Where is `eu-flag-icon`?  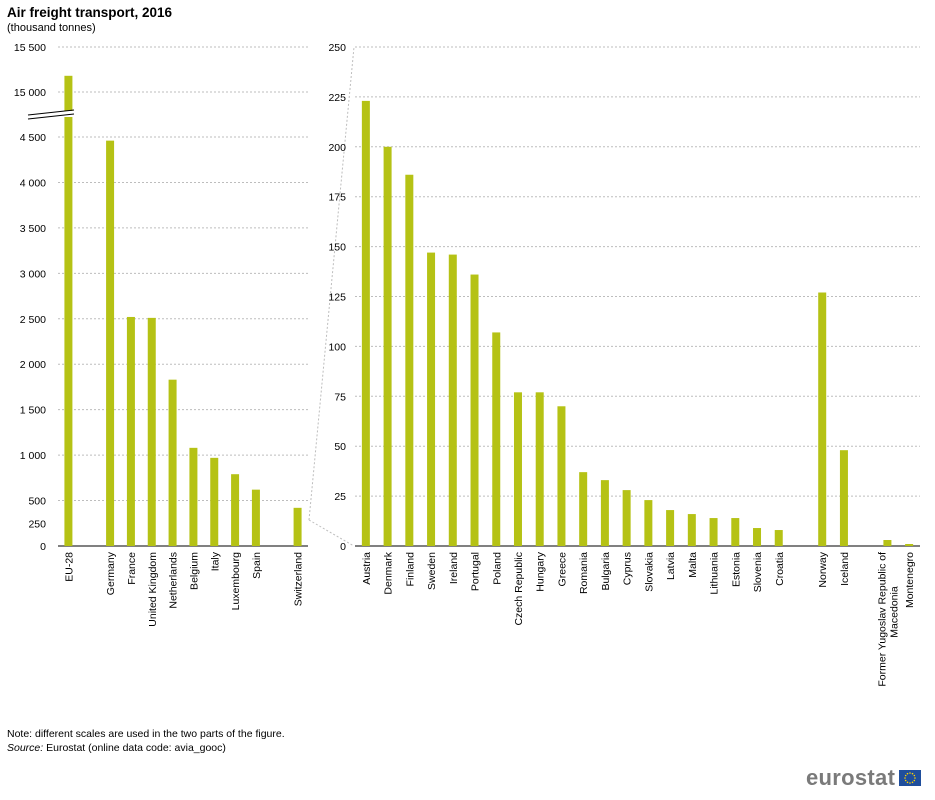
eu-flag-icon is located at coordinates (910, 778).